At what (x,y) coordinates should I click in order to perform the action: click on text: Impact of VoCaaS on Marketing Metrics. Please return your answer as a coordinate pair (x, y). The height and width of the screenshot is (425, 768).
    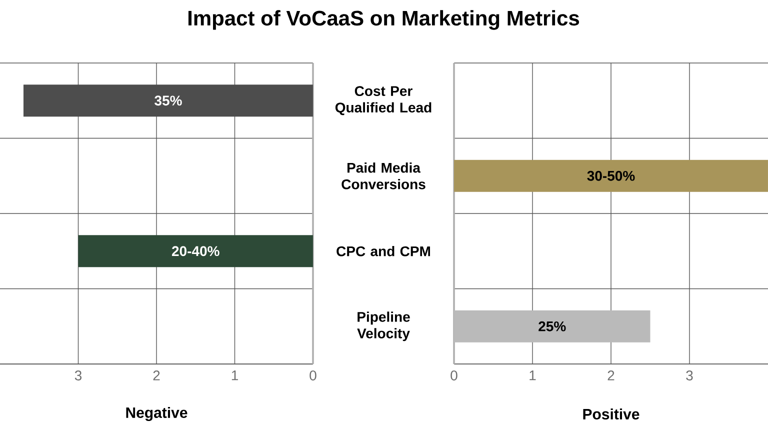
    Looking at the image, I should click on (384, 20).